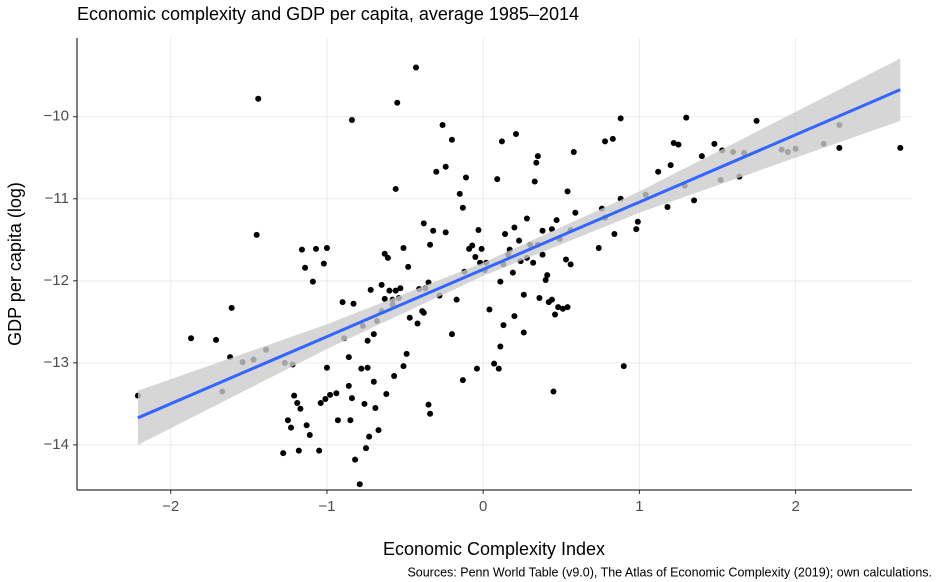 This screenshot has width=940, height=582. I want to click on y-tick-label: −13, so click(56, 362).